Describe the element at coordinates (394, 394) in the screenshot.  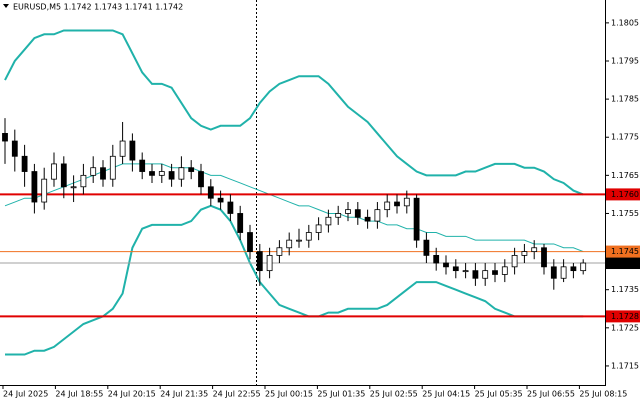
I see `x-tick-label: 25 Jul 02:55` at that location.